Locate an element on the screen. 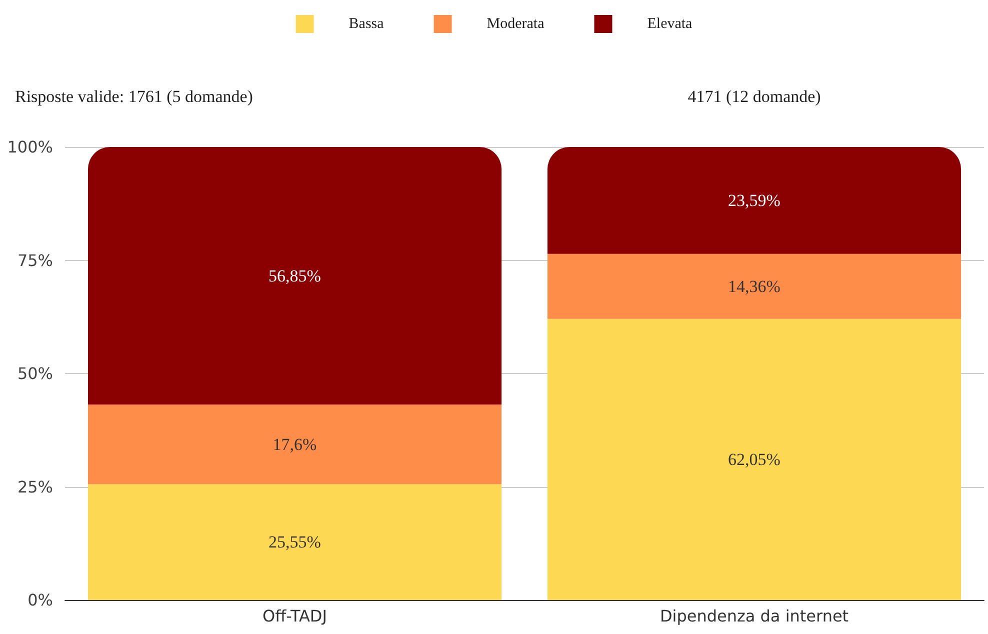 This screenshot has width=988, height=634. legend-label: Bassa is located at coordinates (366, 24).